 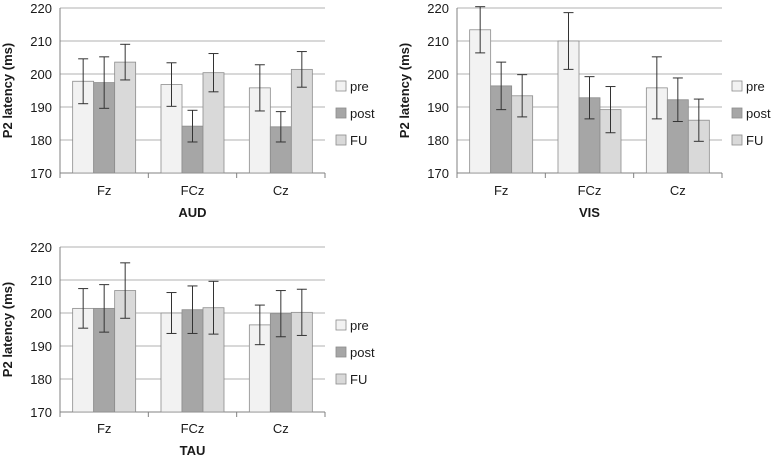 I want to click on chart-title: AUD, so click(x=192, y=212).